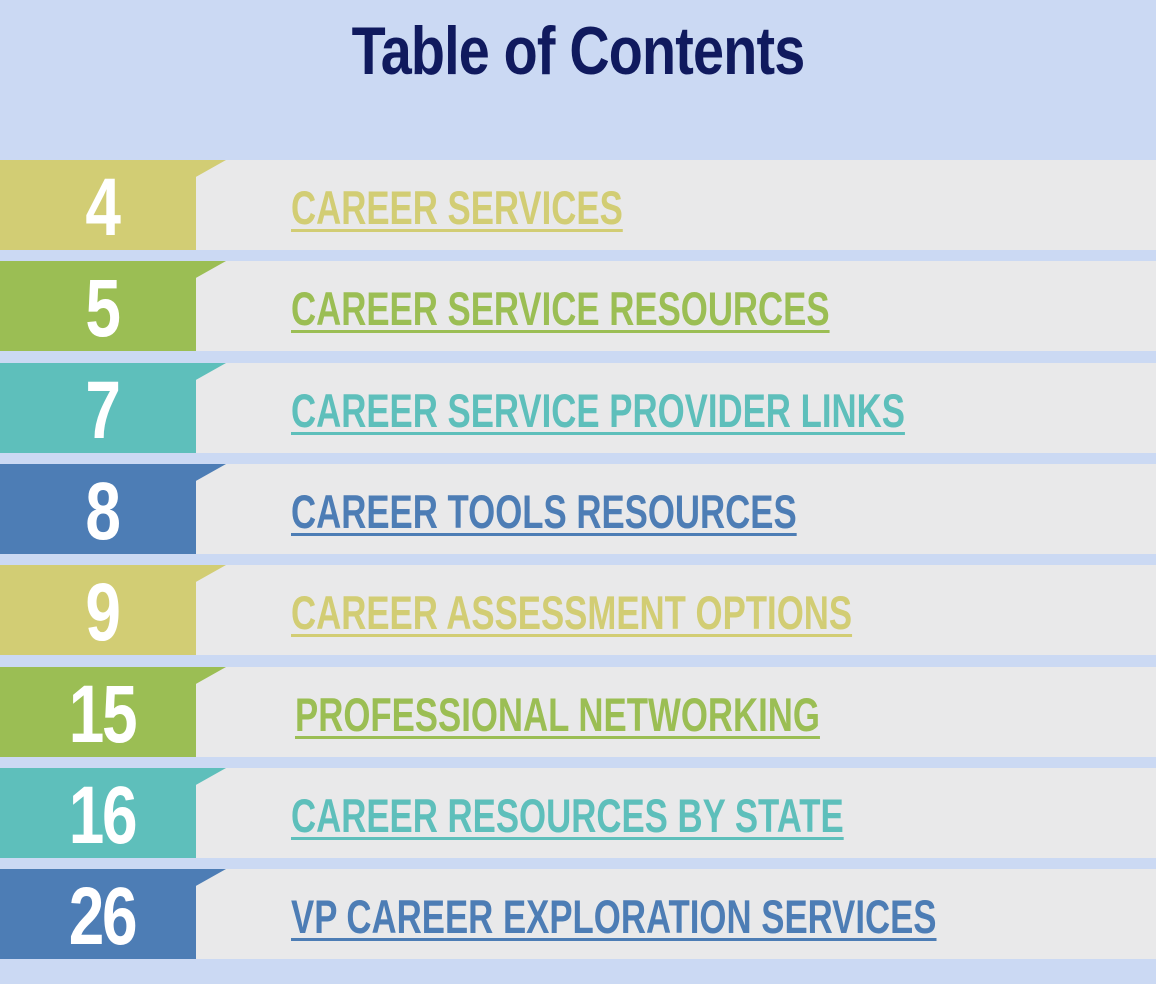  I want to click on page-number: 4, so click(103, 207).